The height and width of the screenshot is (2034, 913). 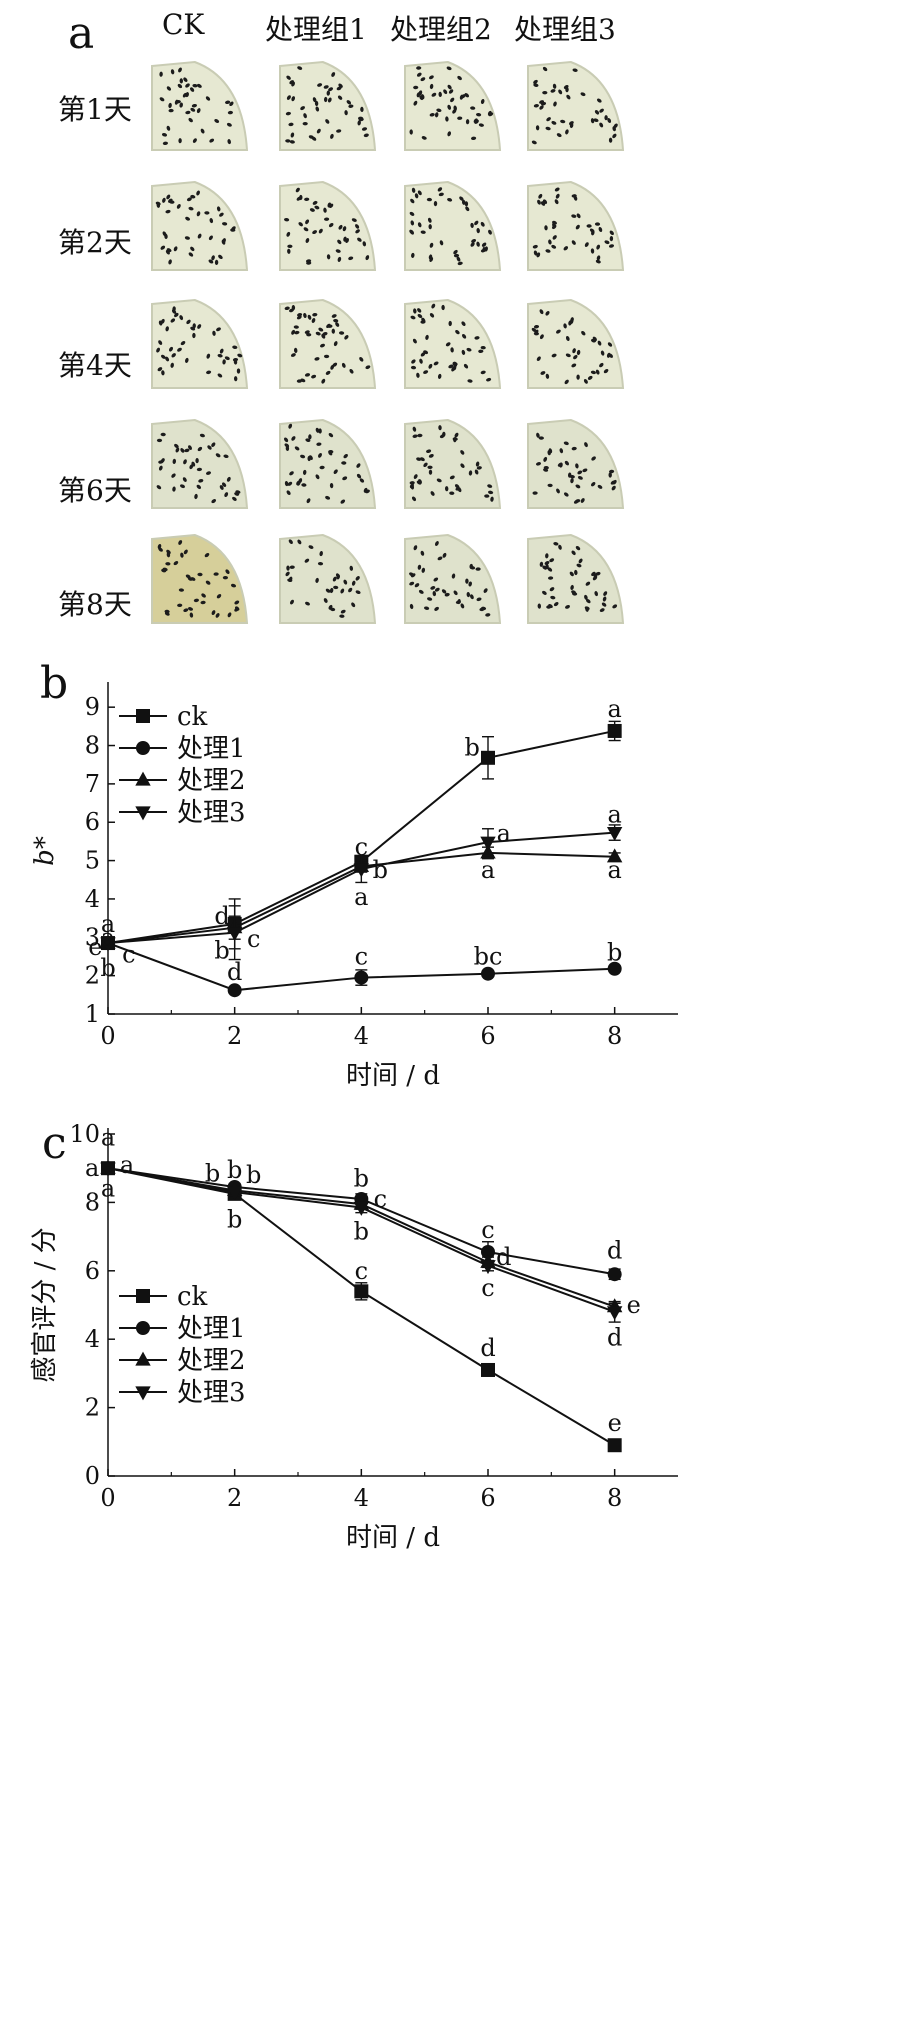 What do you see at coordinates (183, 24) in the screenshot?
I see `column-header-ck: CK` at bounding box center [183, 24].